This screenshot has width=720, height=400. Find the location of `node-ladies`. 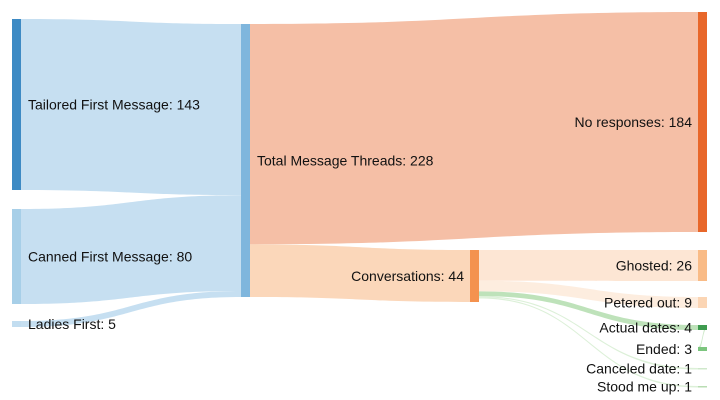

node-ladies is located at coordinates (16, 324).